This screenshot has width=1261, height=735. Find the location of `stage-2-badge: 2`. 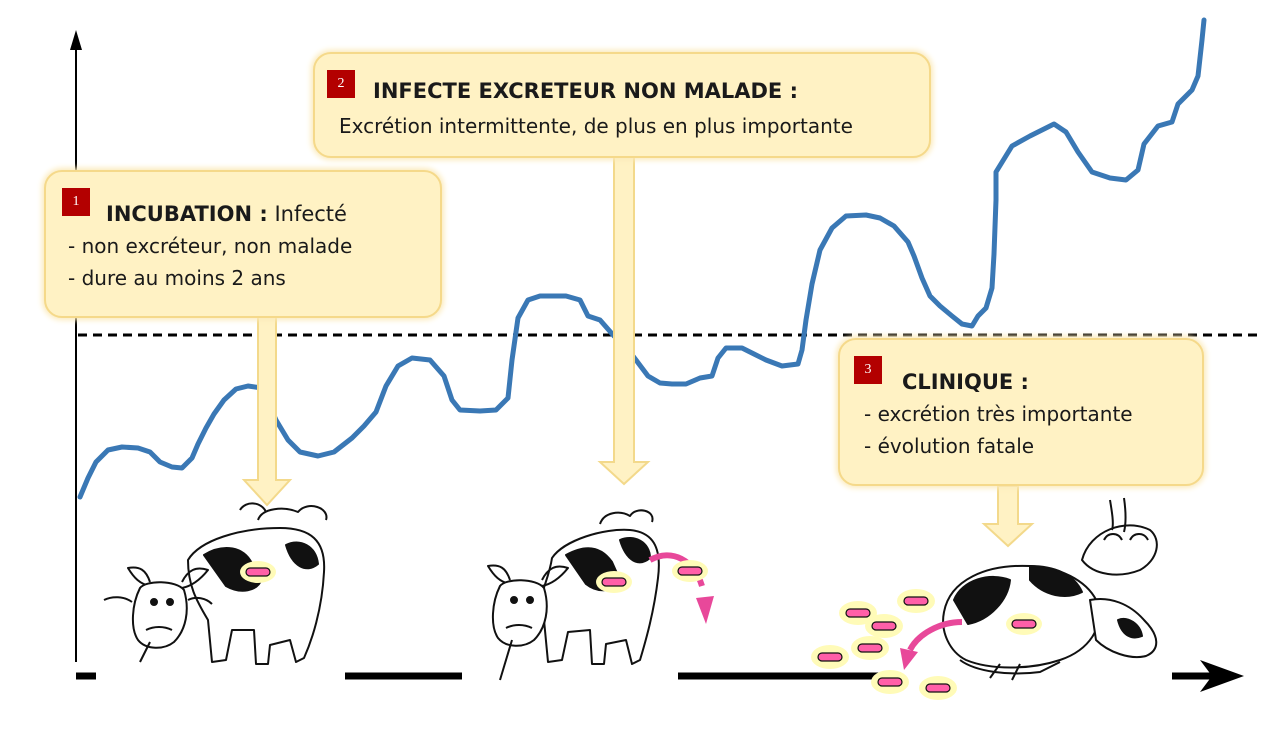

stage-2-badge: 2 is located at coordinates (341, 84).